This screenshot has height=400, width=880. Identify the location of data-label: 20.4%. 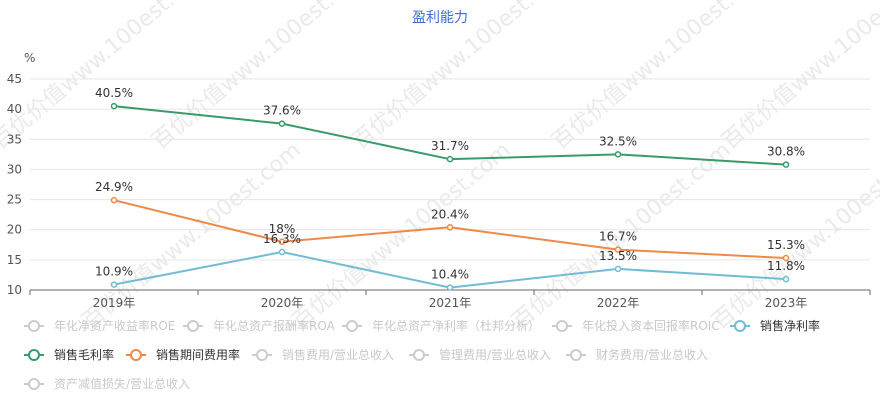
(450, 214).